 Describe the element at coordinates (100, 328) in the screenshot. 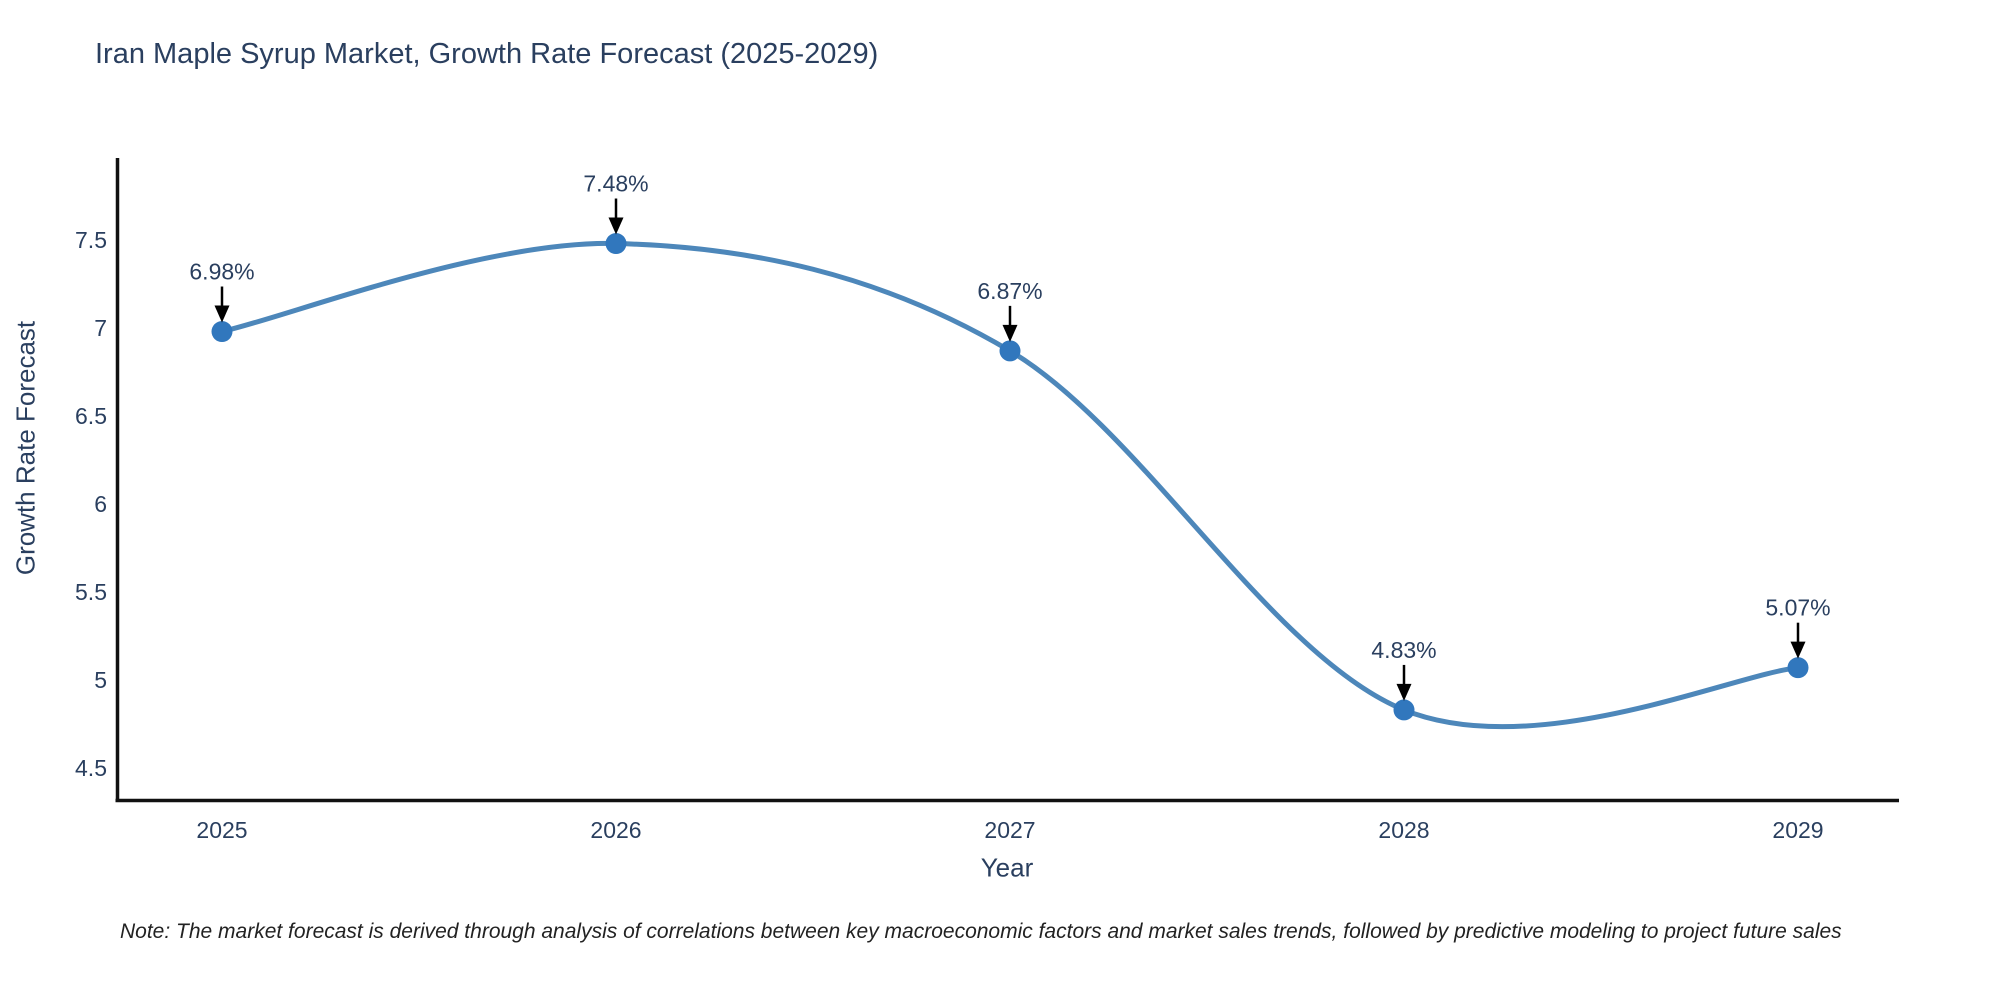

I see `y-tick-label: 7` at that location.